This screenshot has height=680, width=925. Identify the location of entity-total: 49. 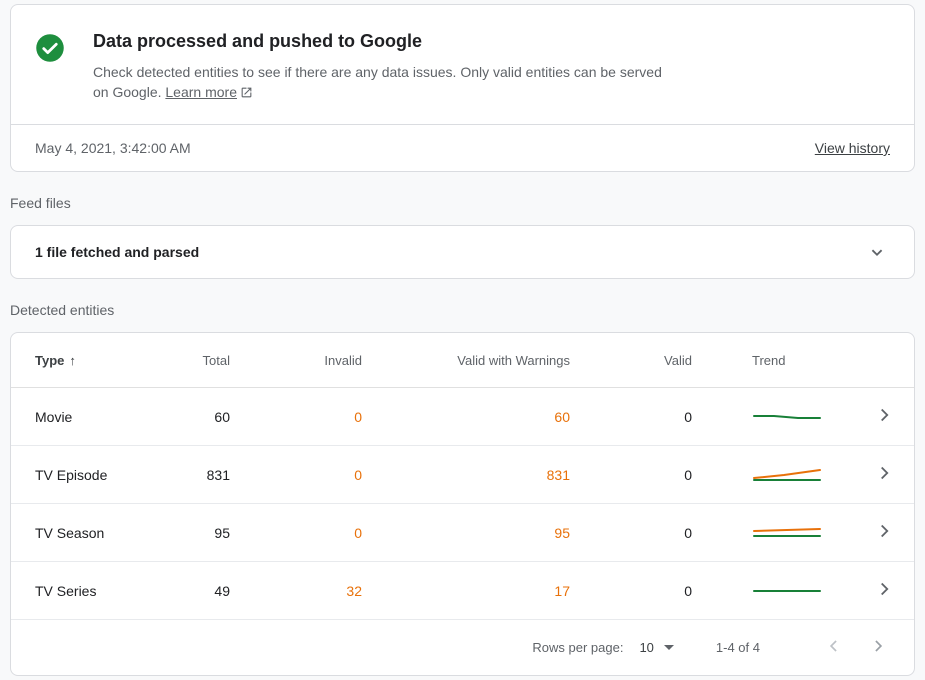
(205, 590).